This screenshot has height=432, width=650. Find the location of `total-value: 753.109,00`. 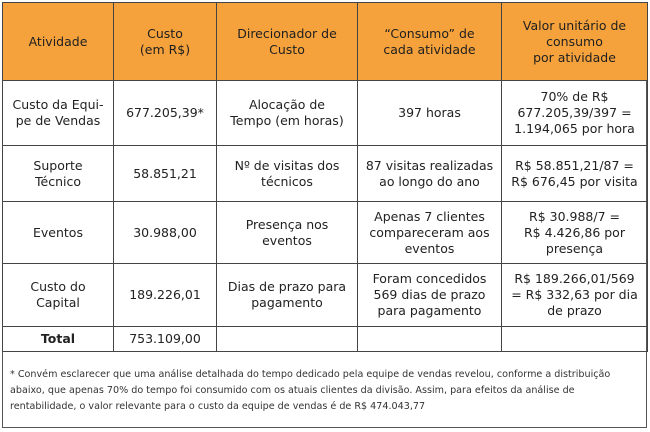

total-value: 753.109,00 is located at coordinates (165, 339).